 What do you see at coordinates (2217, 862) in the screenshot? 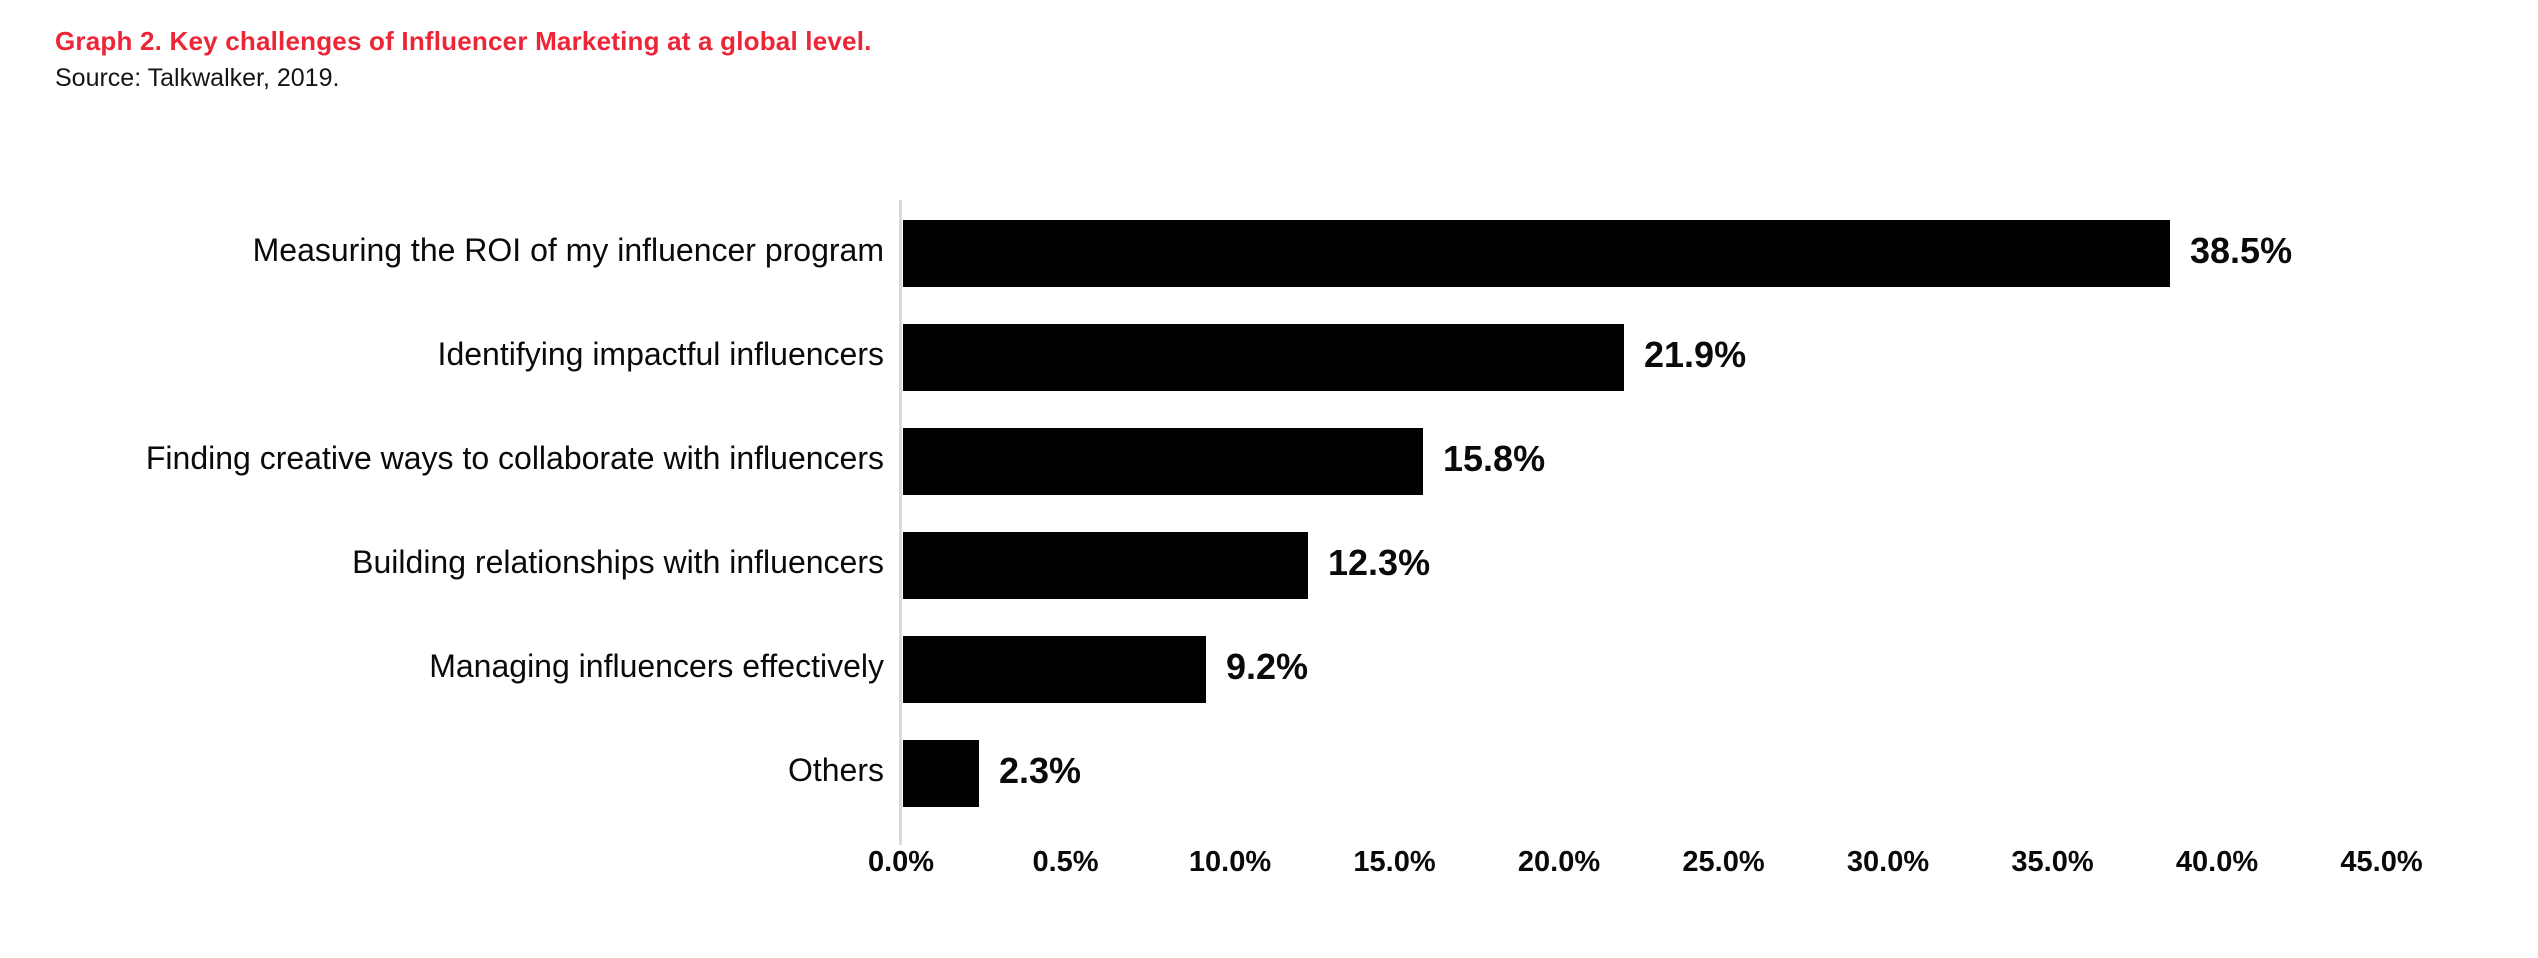
I see `x-axis-tick-label: 40.0%` at bounding box center [2217, 862].